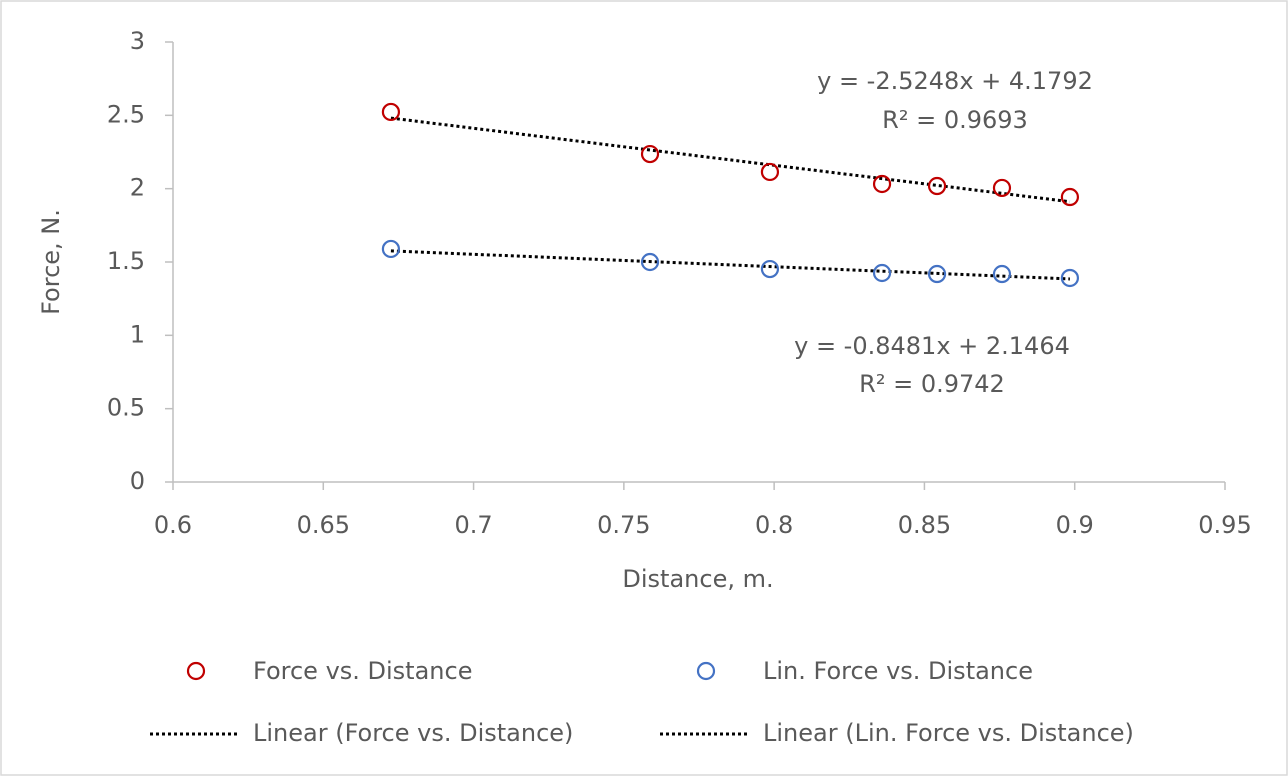  Describe the element at coordinates (413, 733) in the screenshot. I see `legend-label: Linear (Force vs. Distance)` at that location.